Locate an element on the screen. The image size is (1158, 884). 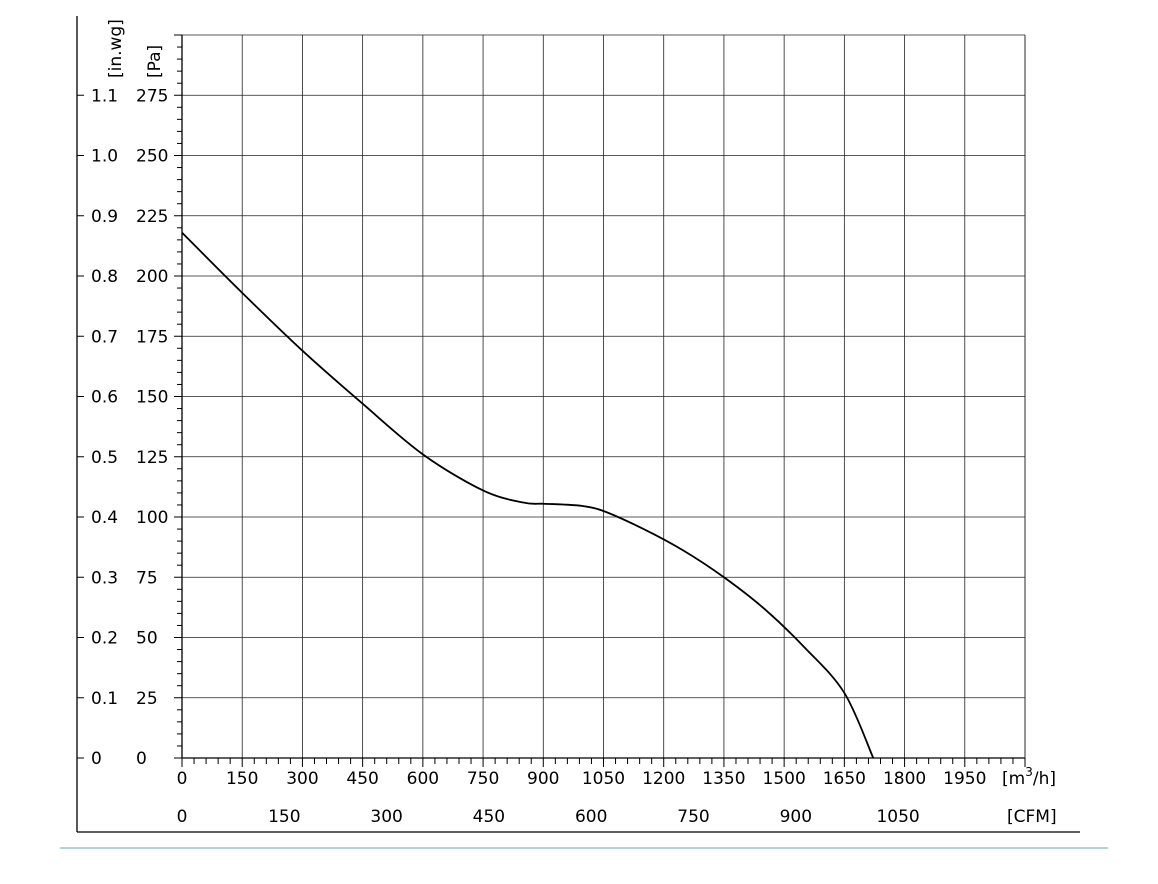
x2-axis-unit-label: [CFM] is located at coordinates (1032, 817).